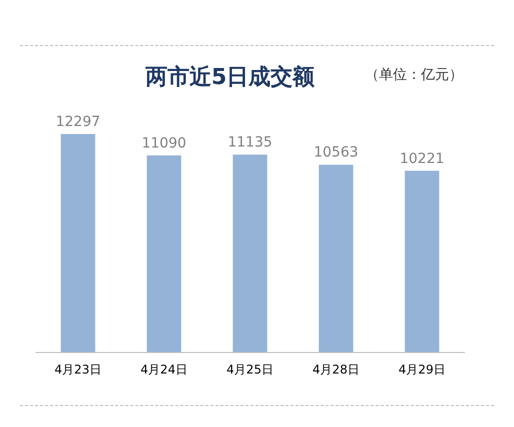 Image resolution: width=514 pixels, height=427 pixels. I want to click on x-tick-label: 4月29日, so click(422, 369).